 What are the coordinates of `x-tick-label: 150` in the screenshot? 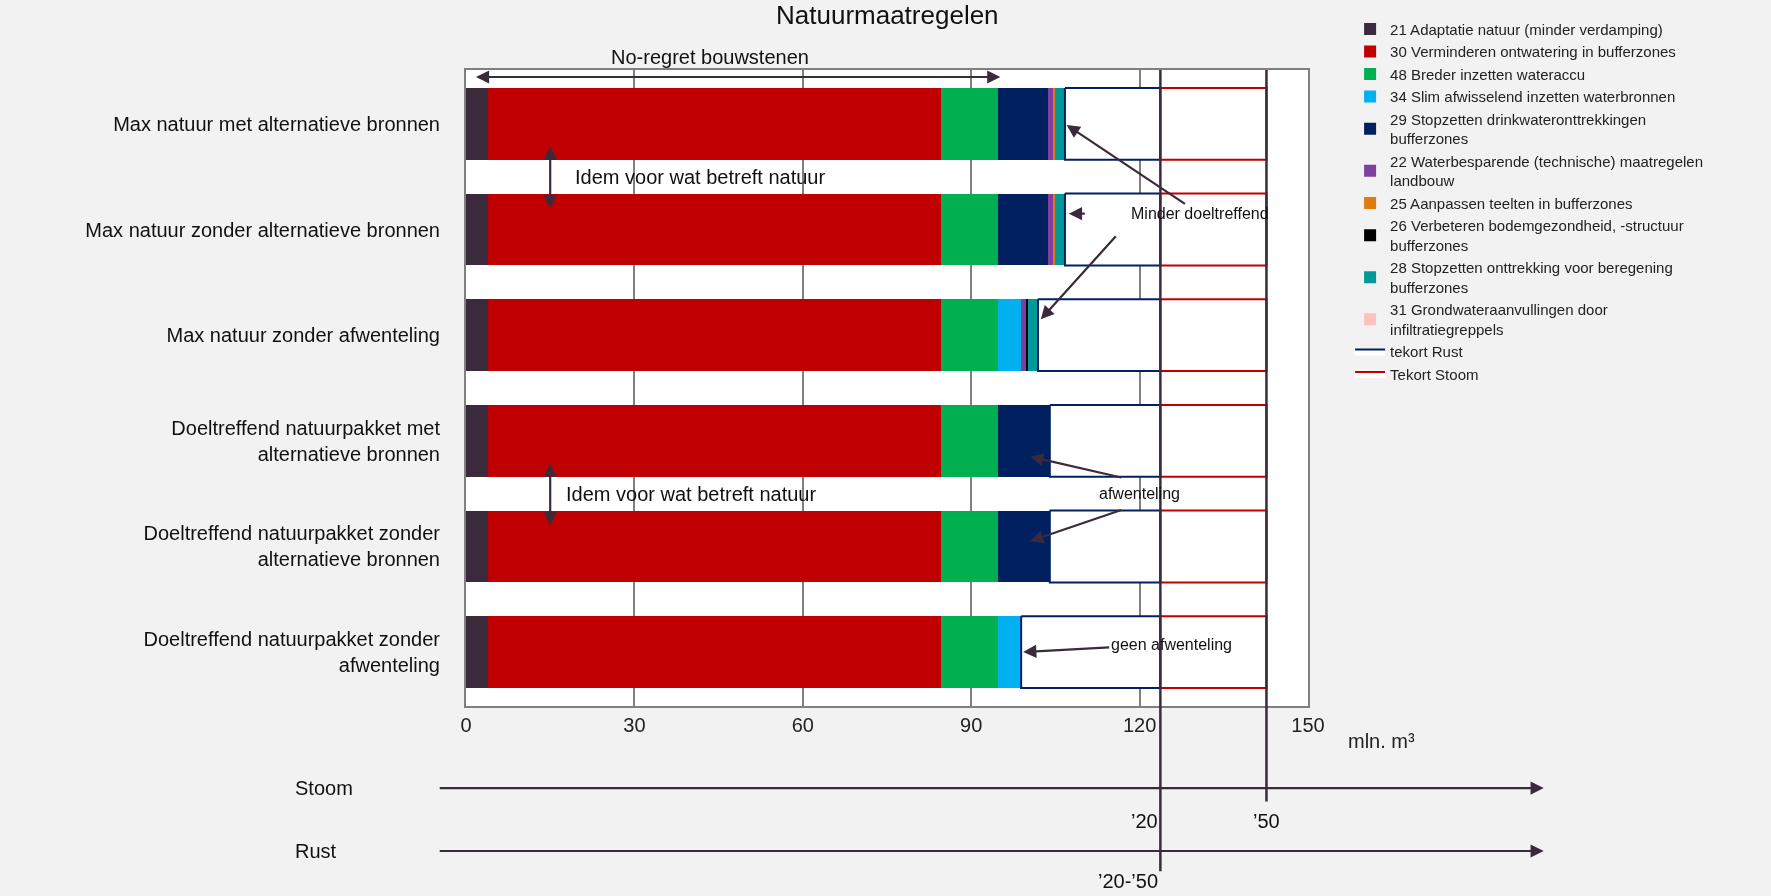 It's located at (1308, 725).